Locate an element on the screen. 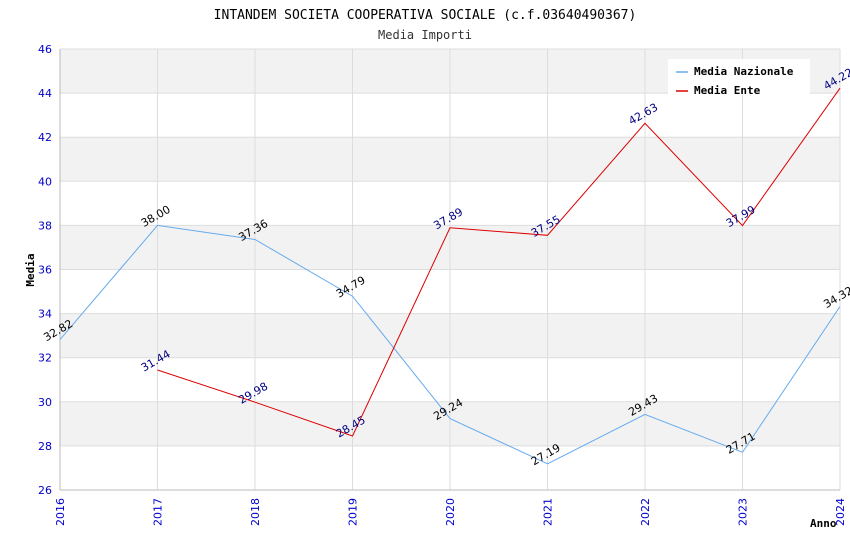  x-tick-label: 2016 is located at coordinates (60, 512).